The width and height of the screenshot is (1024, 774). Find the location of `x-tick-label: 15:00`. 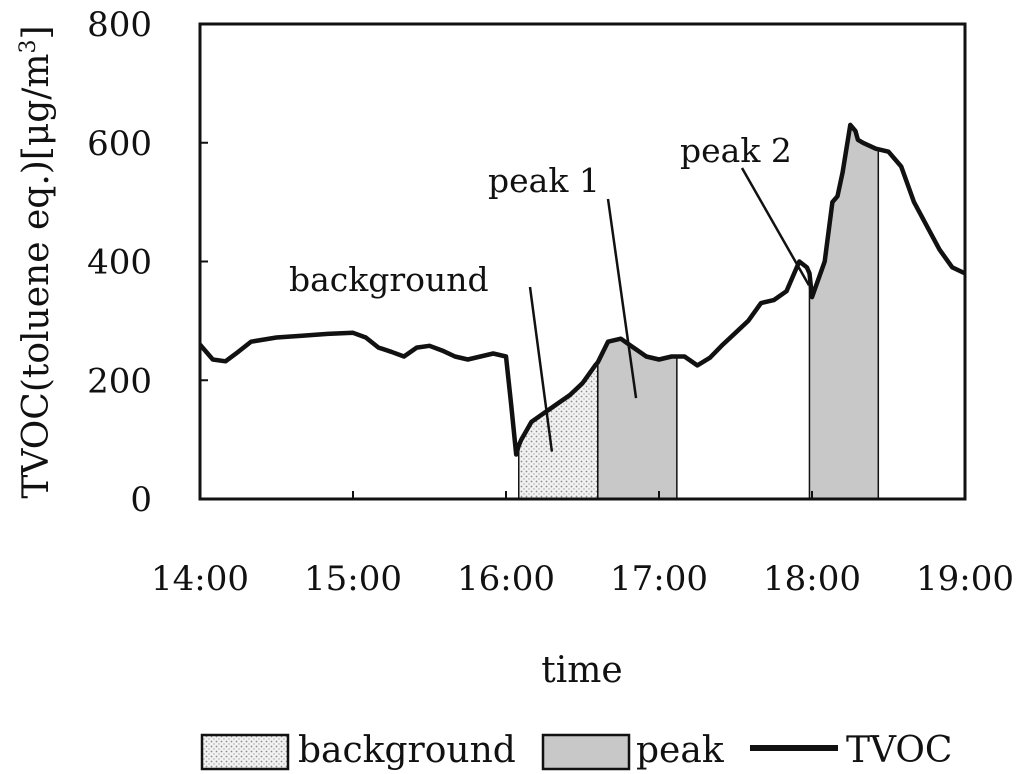

x-tick-label: 15:00 is located at coordinates (353, 579).